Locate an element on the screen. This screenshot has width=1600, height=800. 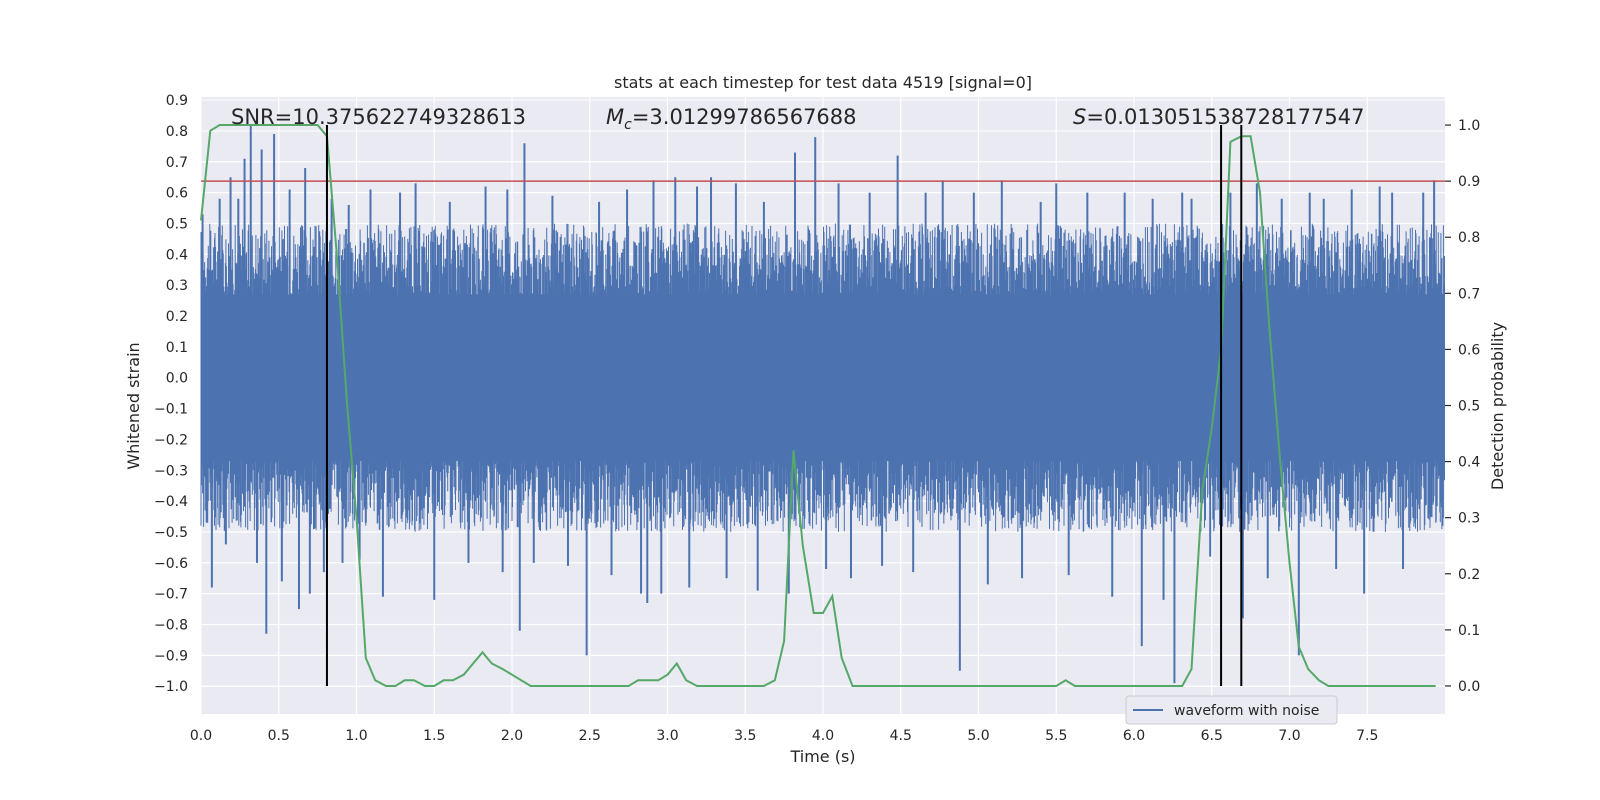
y-right-tick-label-4: 0.4 is located at coordinates (1469, 463).